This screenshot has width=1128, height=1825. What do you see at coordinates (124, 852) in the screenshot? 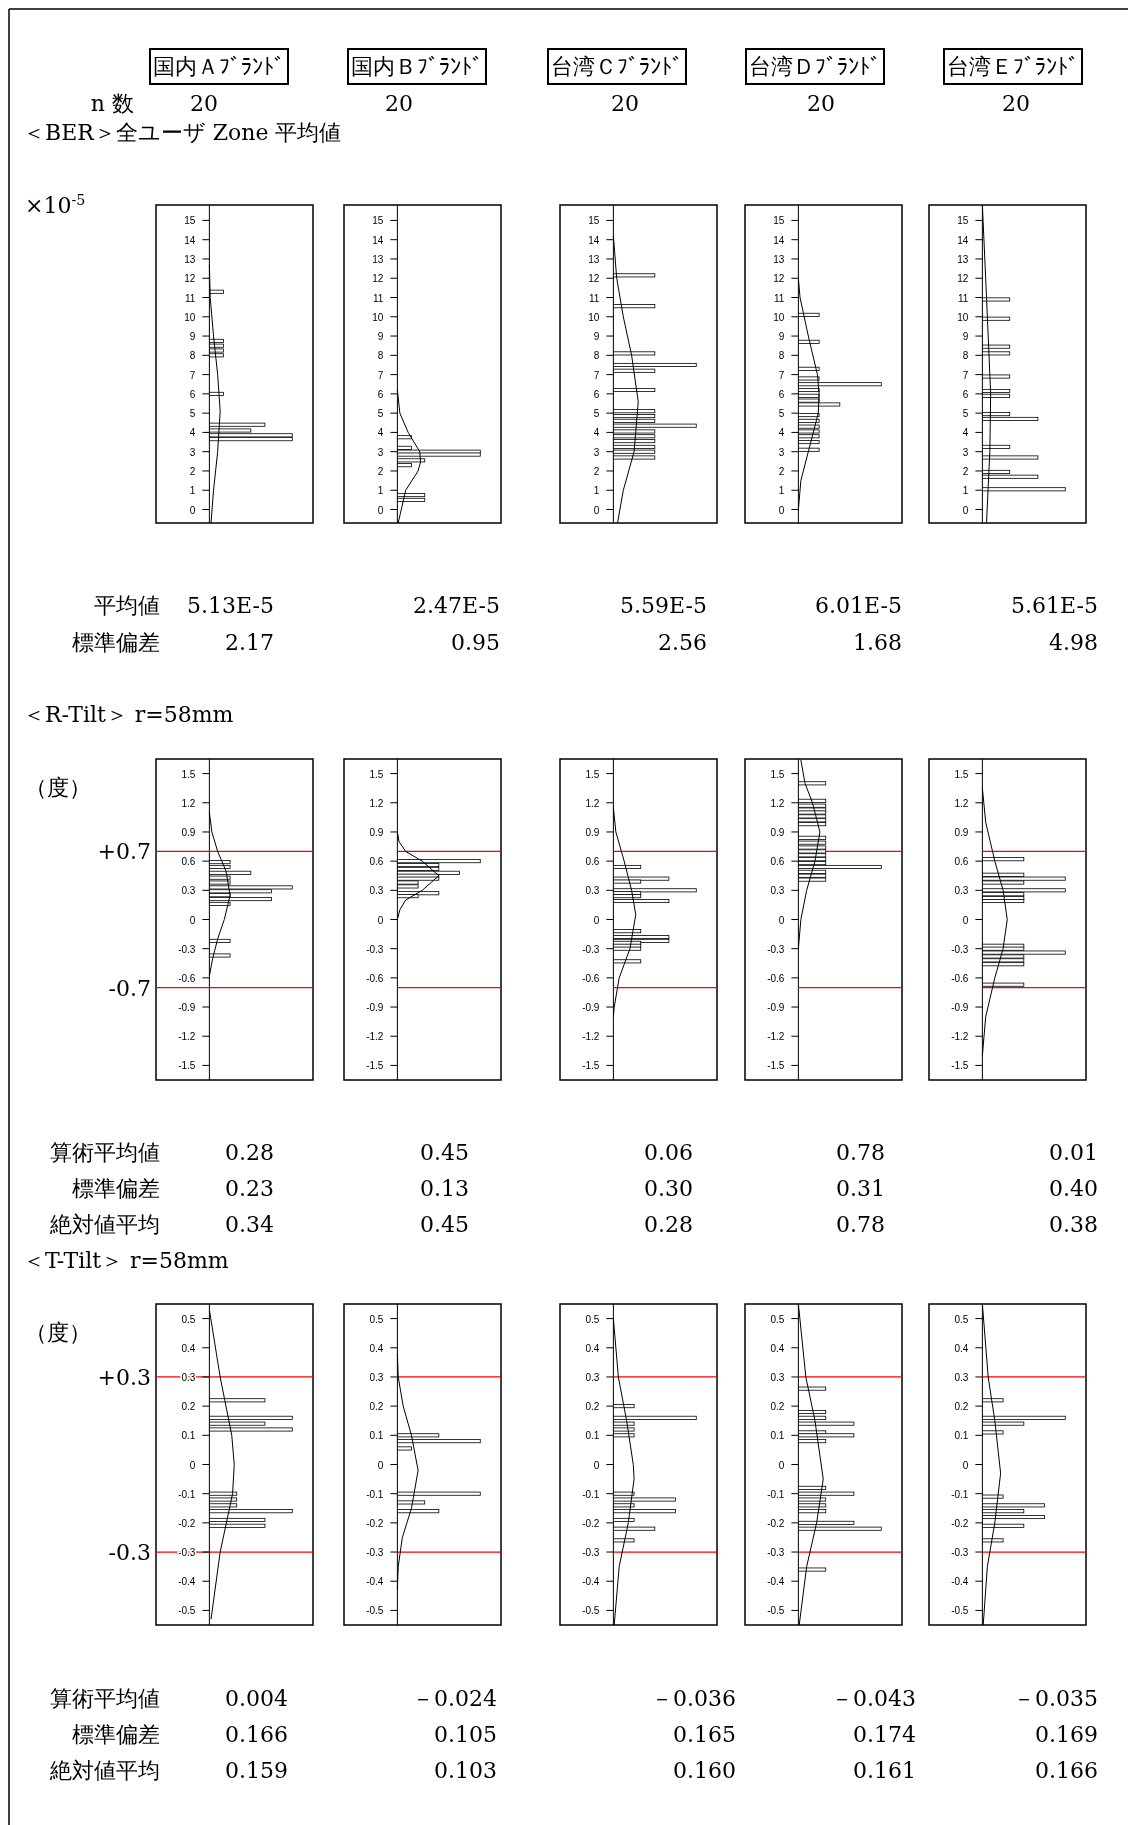
I see `ref-line-label: +0.7` at bounding box center [124, 852].